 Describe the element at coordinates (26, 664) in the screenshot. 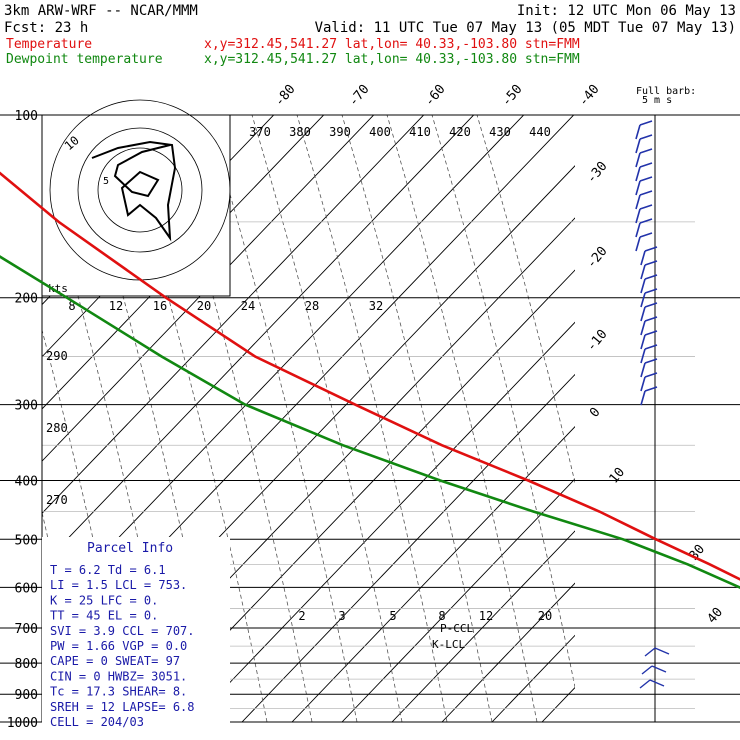

I see `pressure-label: 800` at that location.